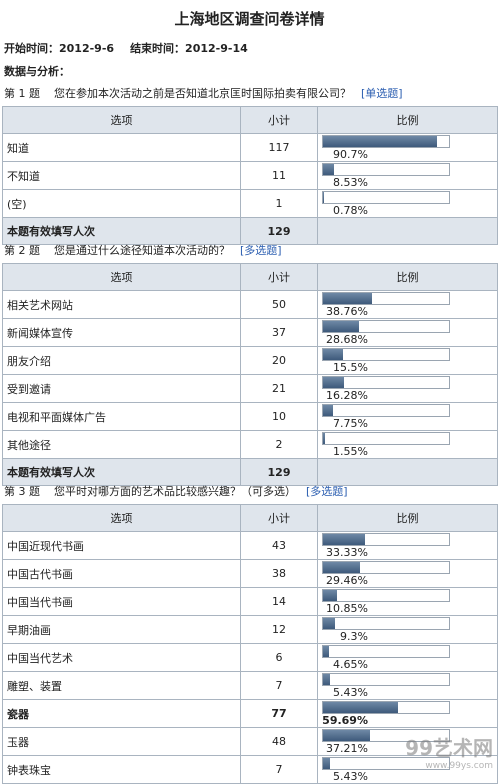 The image size is (499, 784). I want to click on start-time: 开始时间：2012-9-6, so click(59, 48).